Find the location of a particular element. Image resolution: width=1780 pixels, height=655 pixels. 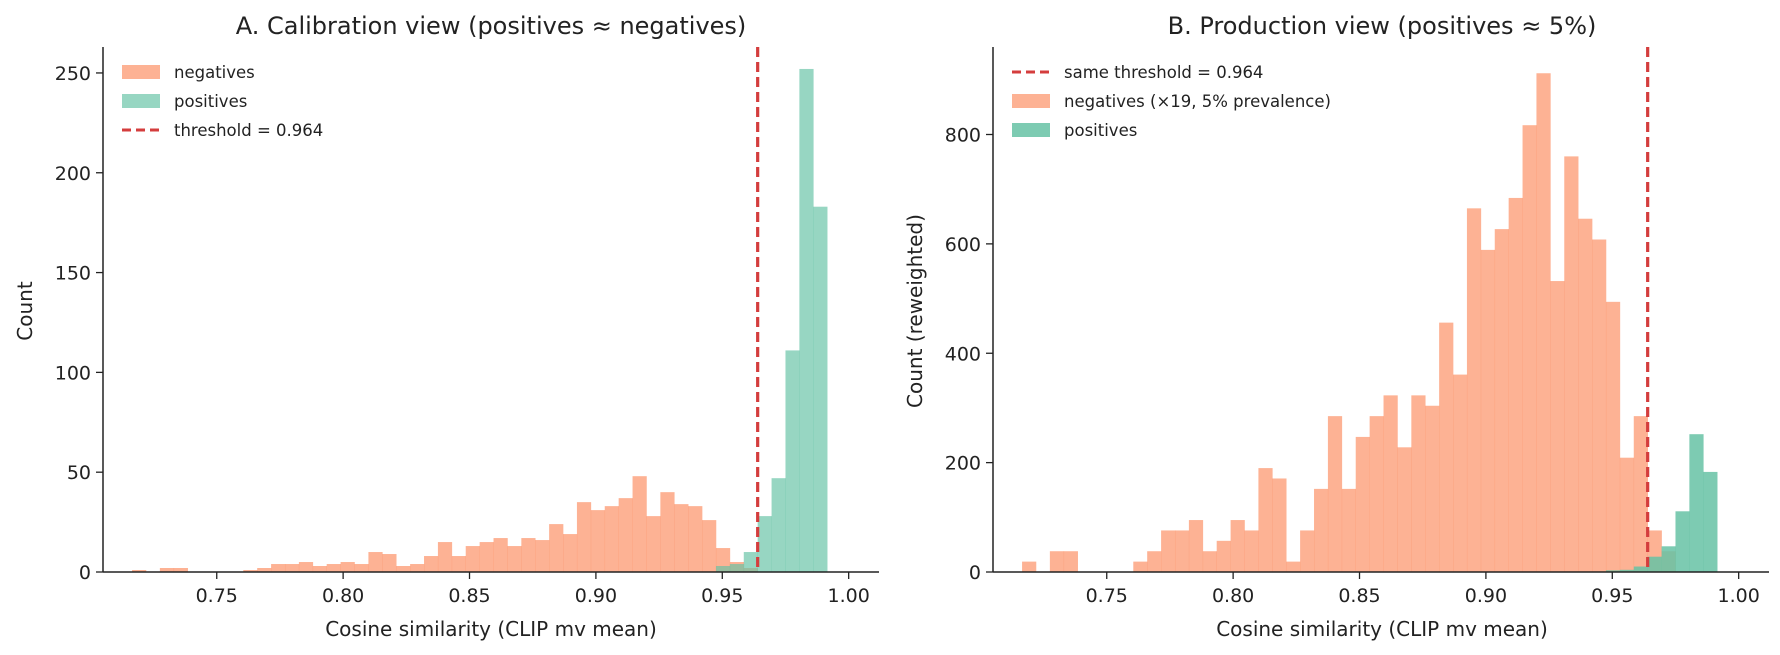

legend-label-negatives: negatives is located at coordinates (214, 72).